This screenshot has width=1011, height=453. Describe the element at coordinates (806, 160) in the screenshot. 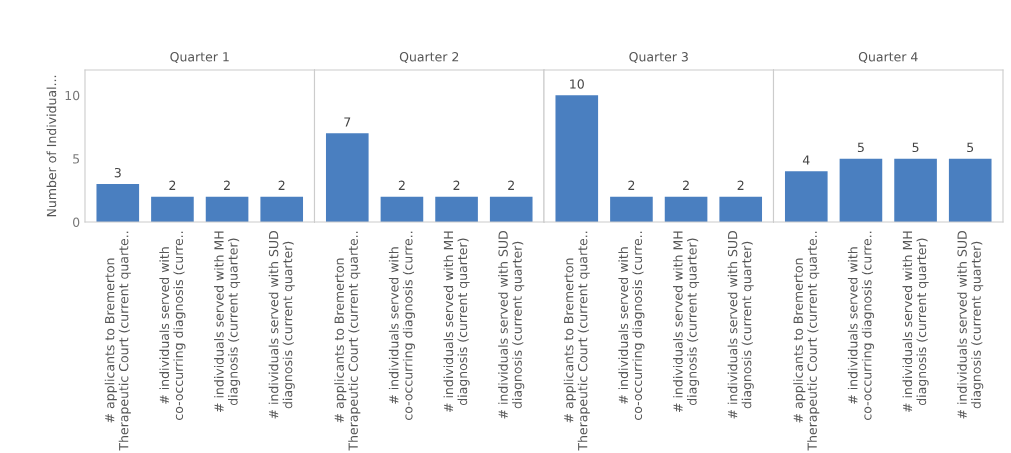

I see `data-label: 4` at that location.